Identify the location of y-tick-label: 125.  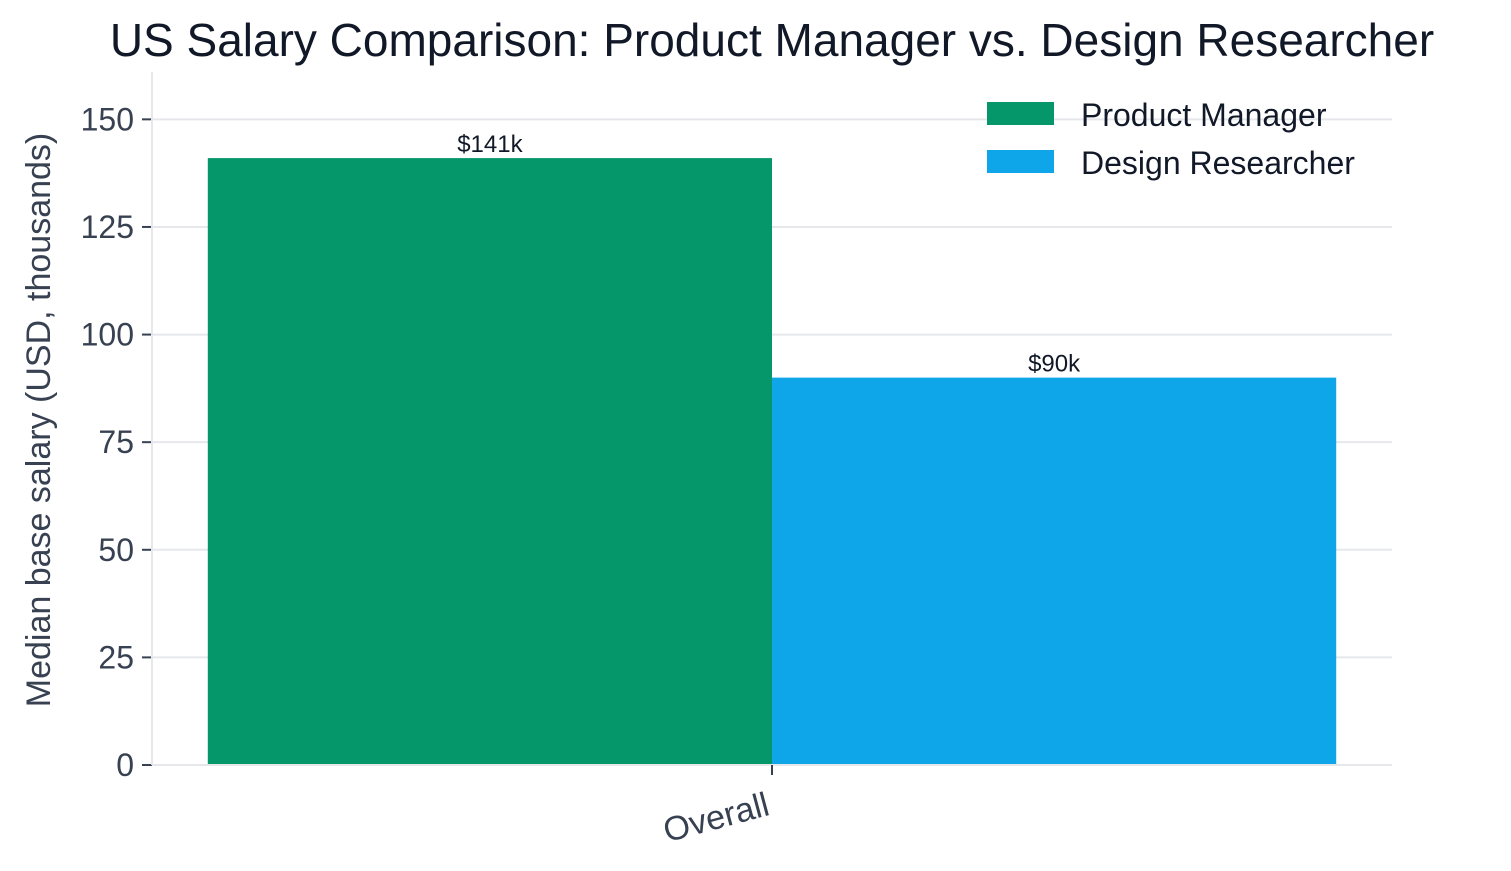
(107, 227).